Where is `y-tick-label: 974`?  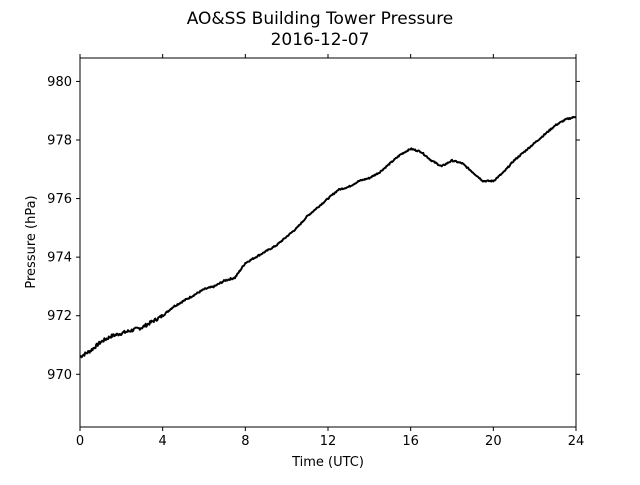
y-tick-label: 974 is located at coordinates (59, 258).